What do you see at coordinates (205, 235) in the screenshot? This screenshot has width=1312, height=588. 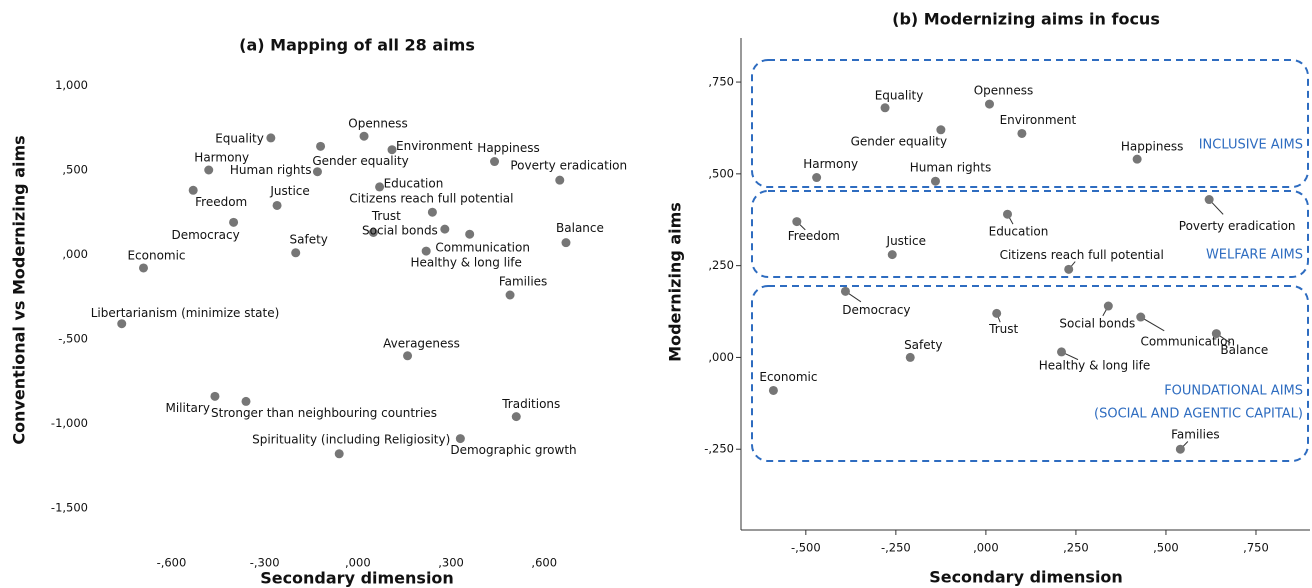 I see `point-label: Democracy` at bounding box center [205, 235].